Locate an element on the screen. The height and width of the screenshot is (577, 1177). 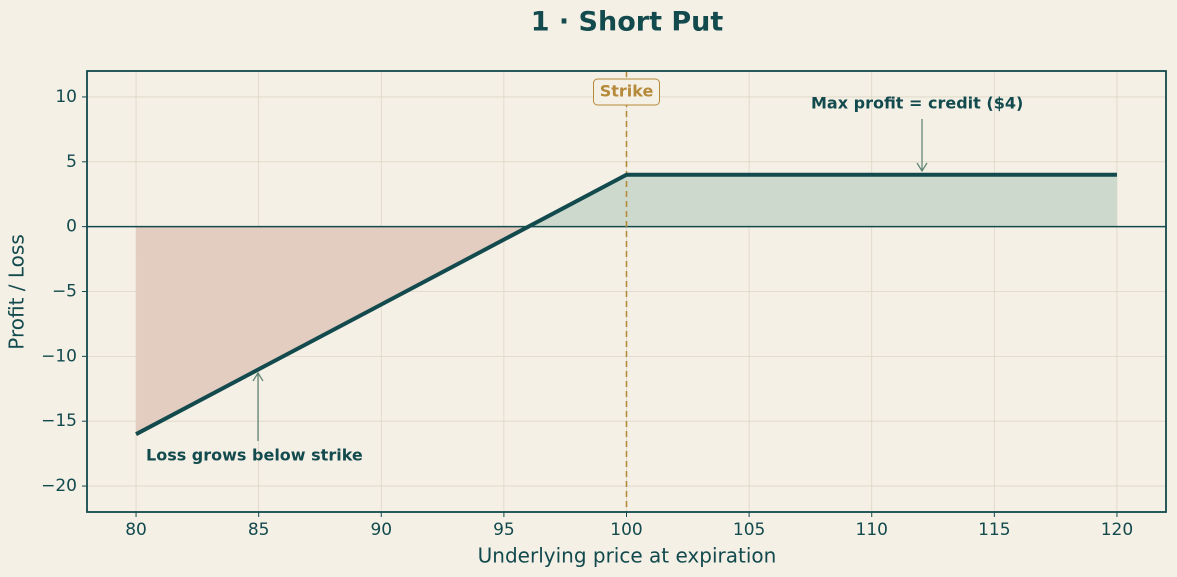
x-tick-label: 80 is located at coordinates (136, 530).